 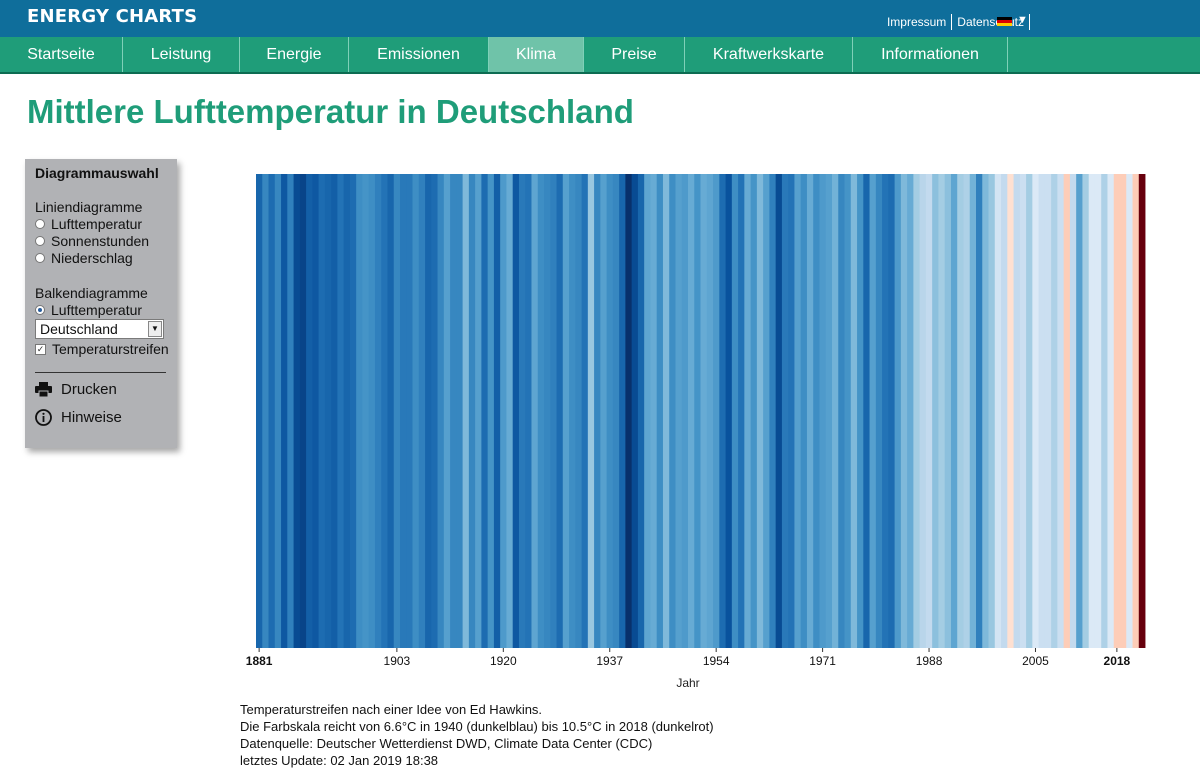 I want to click on stripe-2013, so click(x=1086, y=411).